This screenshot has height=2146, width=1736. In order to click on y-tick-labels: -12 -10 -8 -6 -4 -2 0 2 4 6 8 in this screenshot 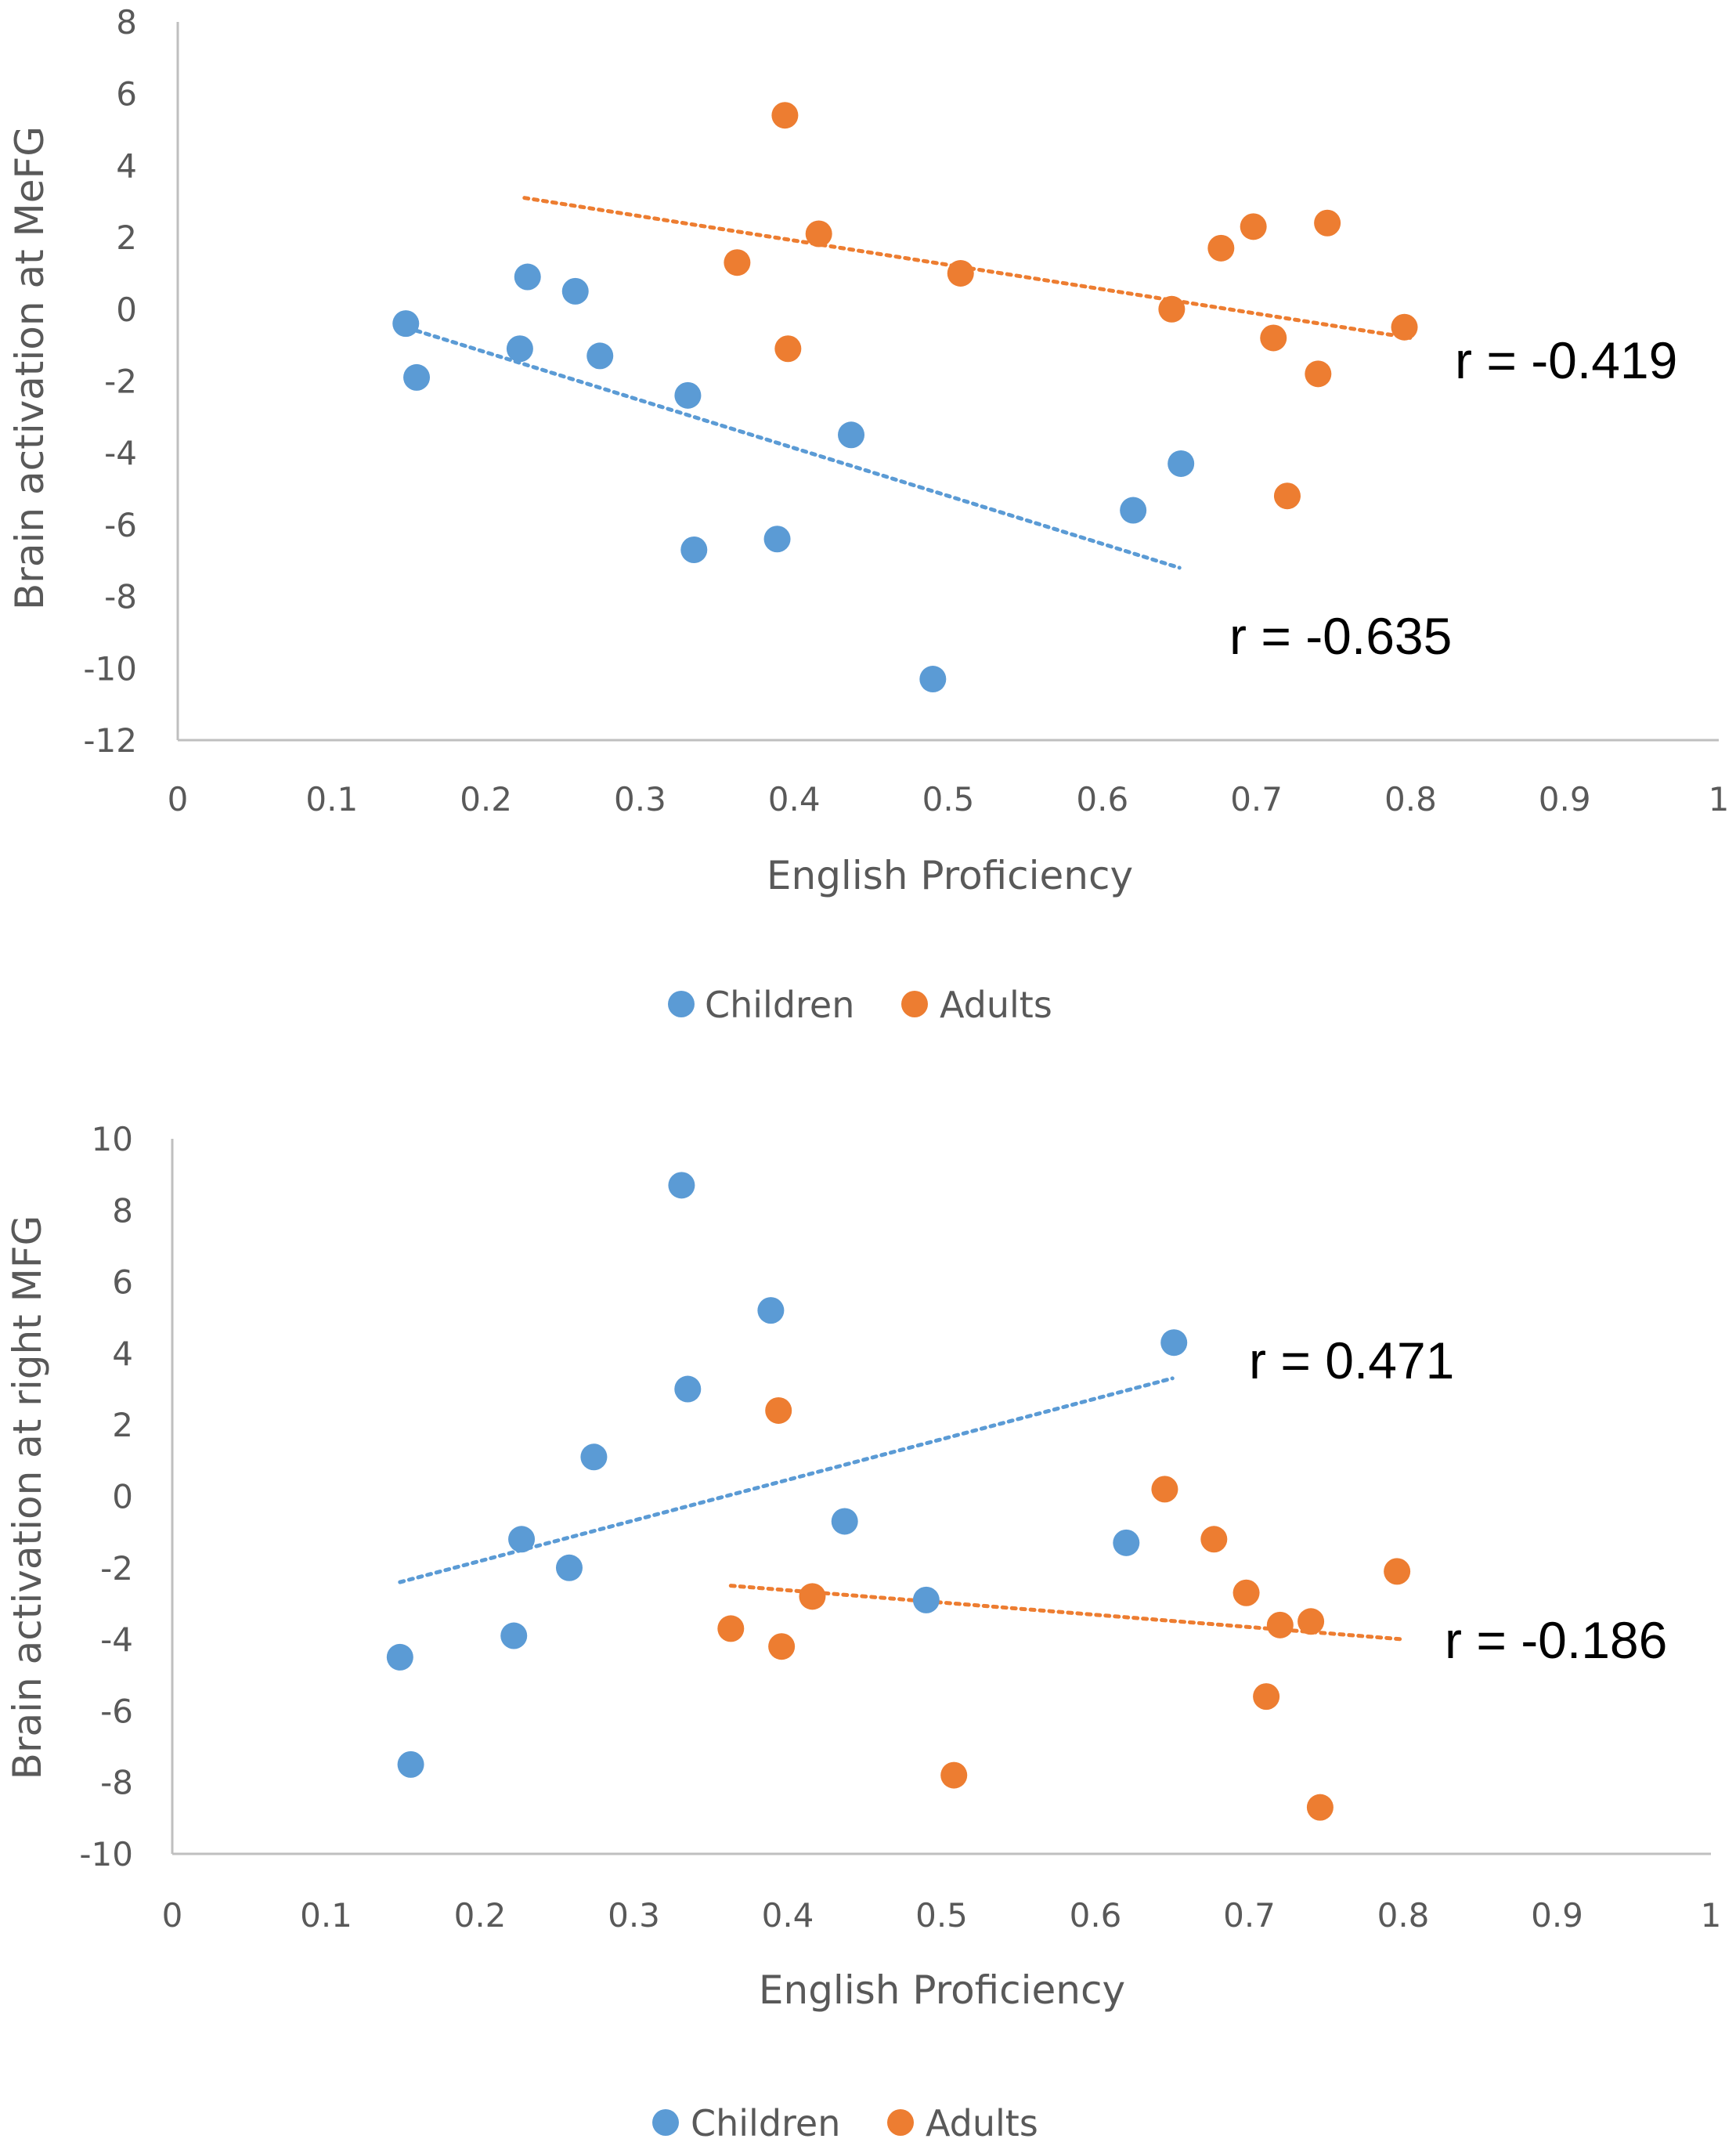, I will do `click(110, 382)`.